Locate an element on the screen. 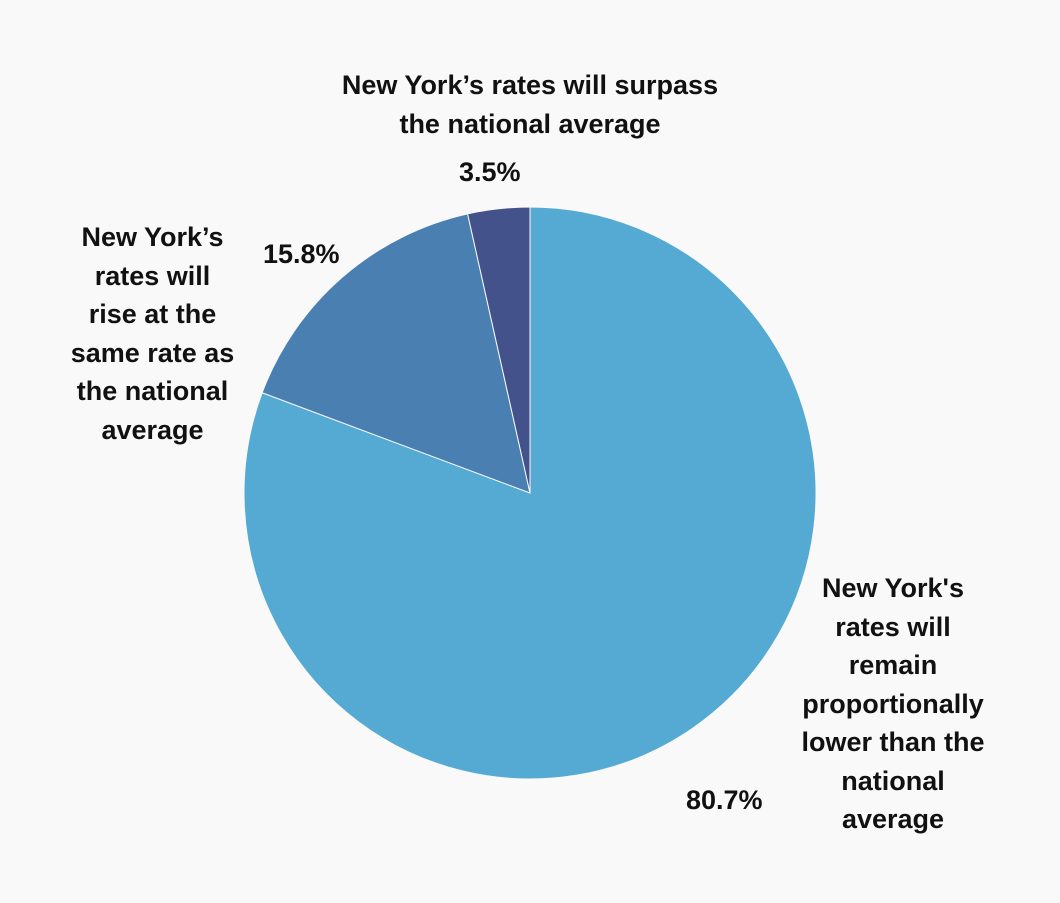 The image size is (1060, 903). label-line: rise at the is located at coordinates (152, 314).